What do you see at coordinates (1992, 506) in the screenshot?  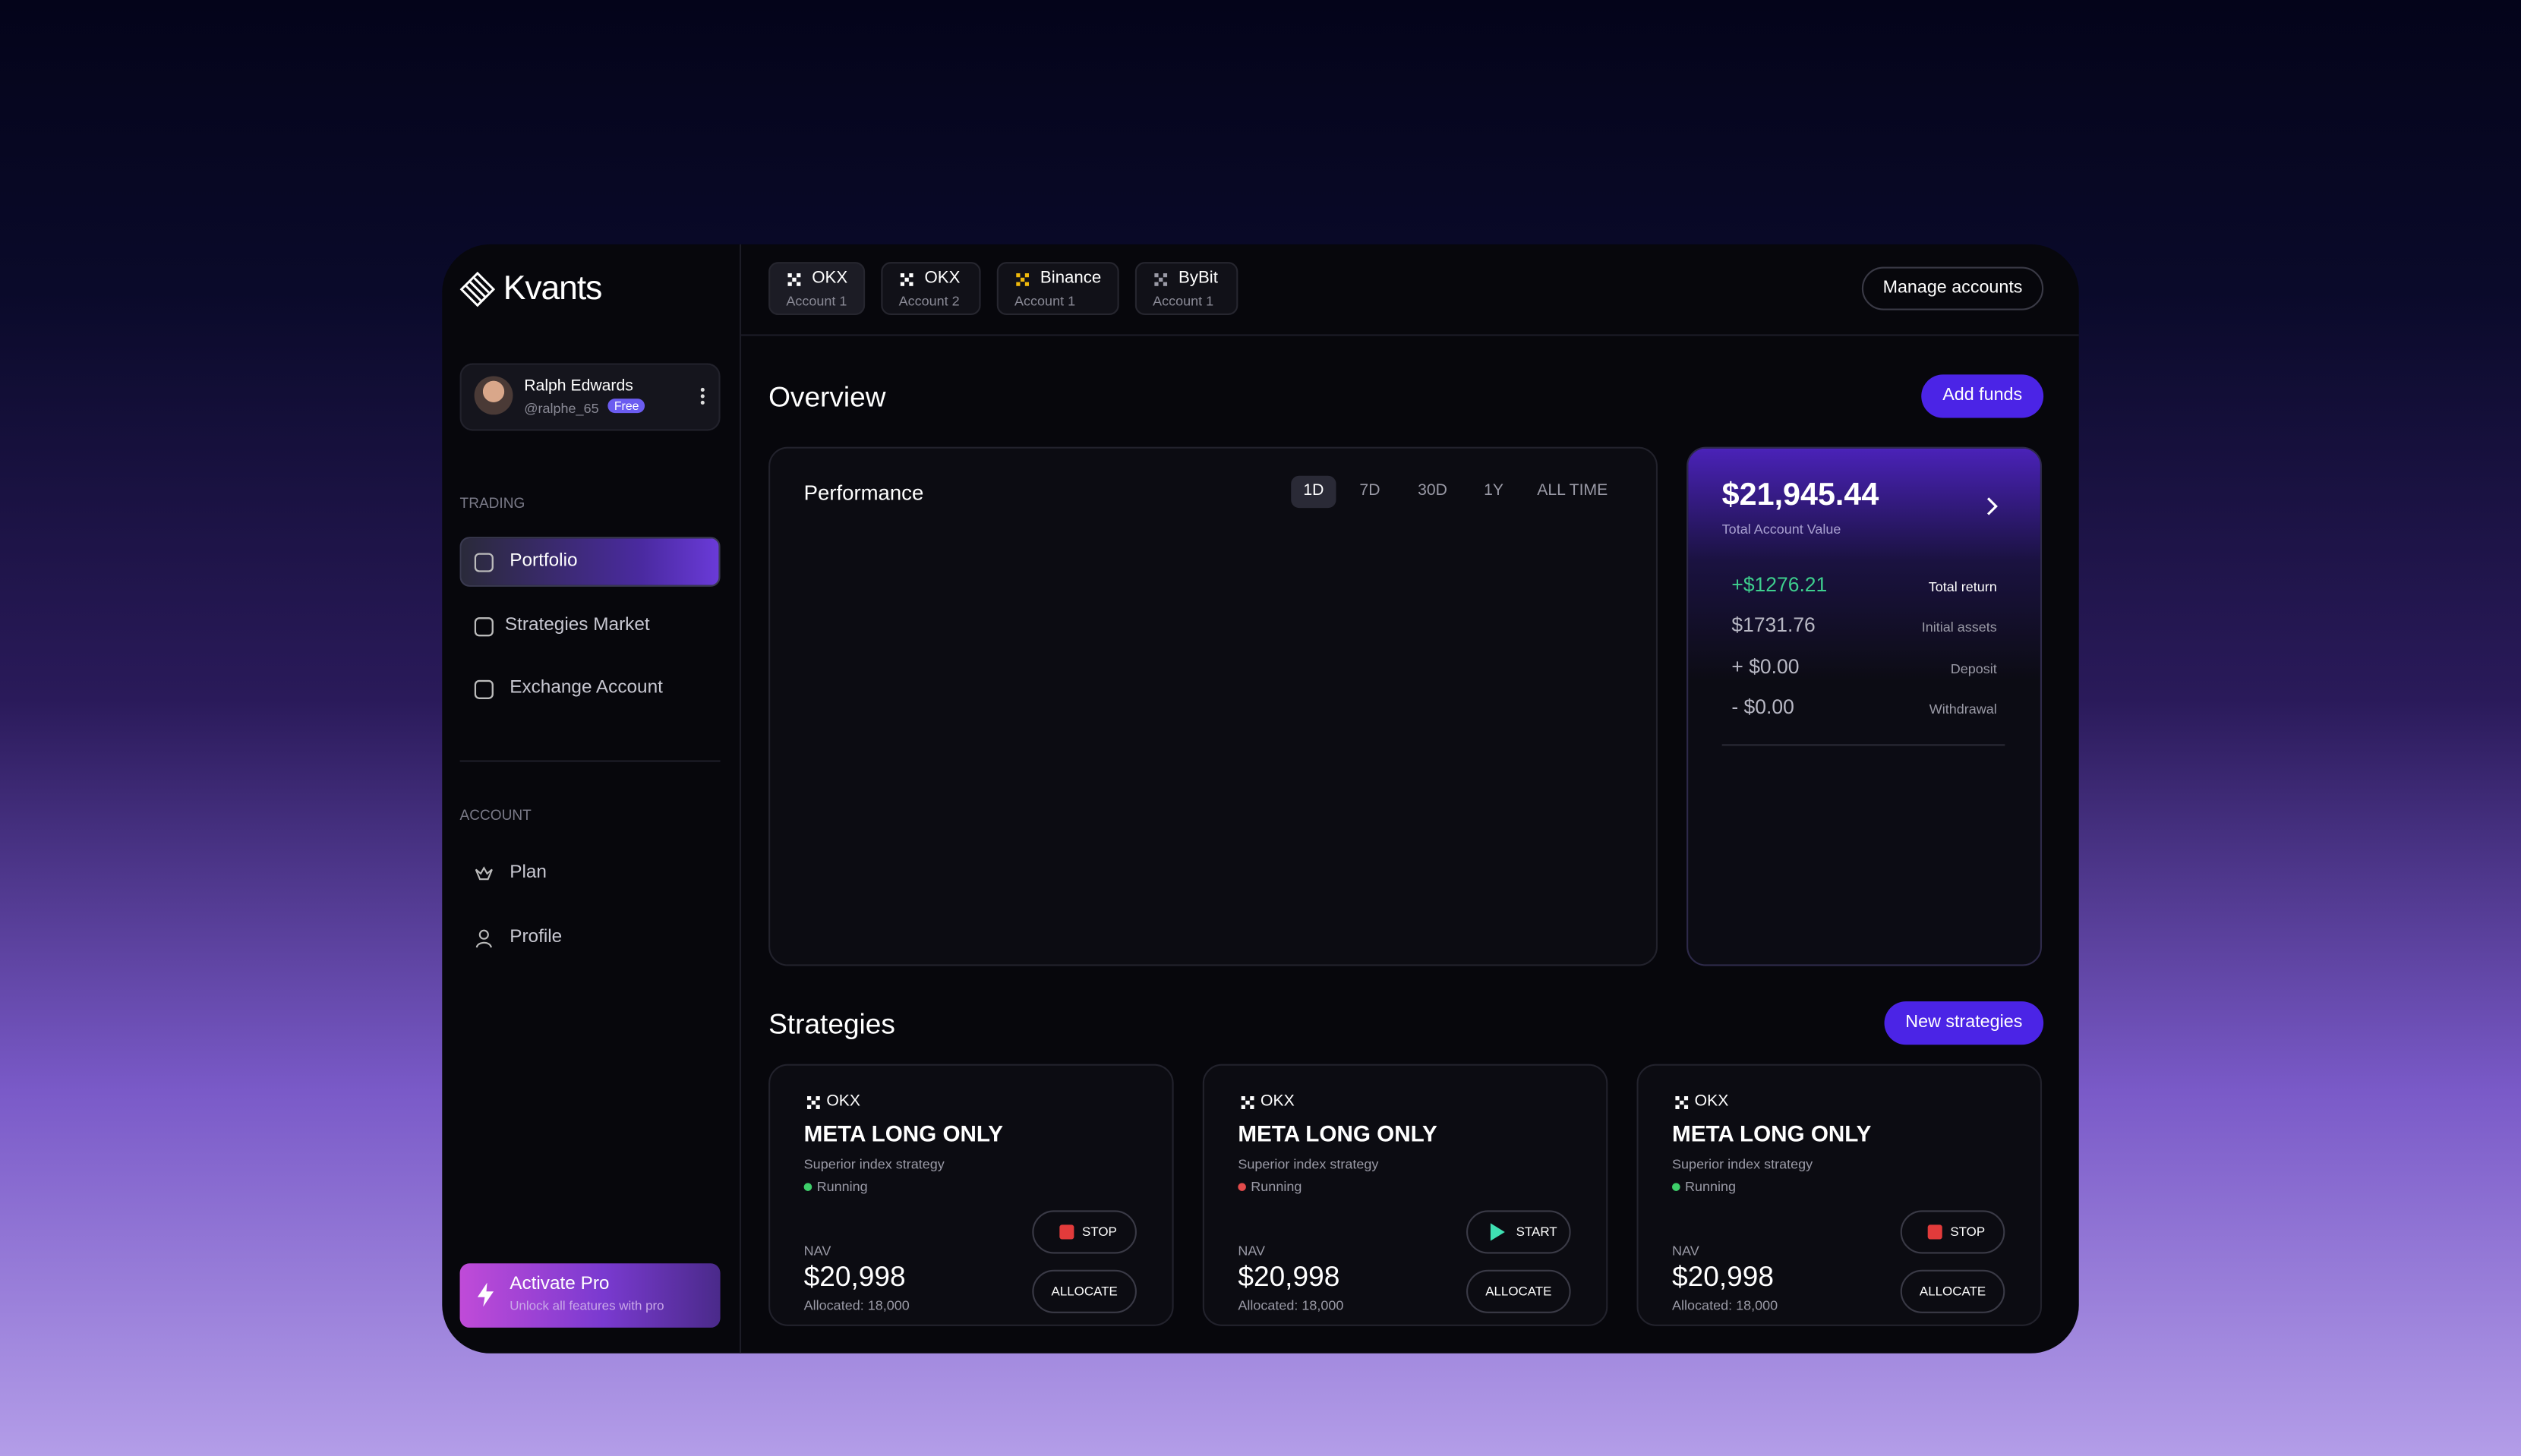 I see `chevron` at bounding box center [1992, 506].